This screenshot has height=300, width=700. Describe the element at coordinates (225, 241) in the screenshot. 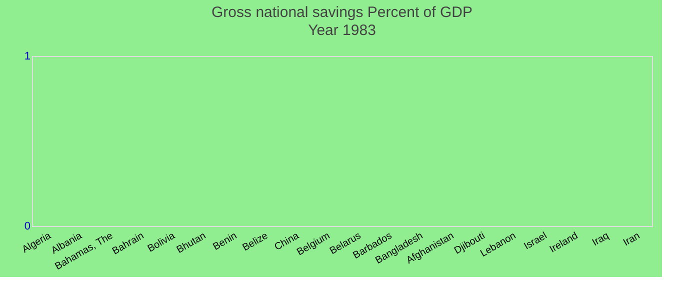

I see `x-tick-label: Benin` at that location.